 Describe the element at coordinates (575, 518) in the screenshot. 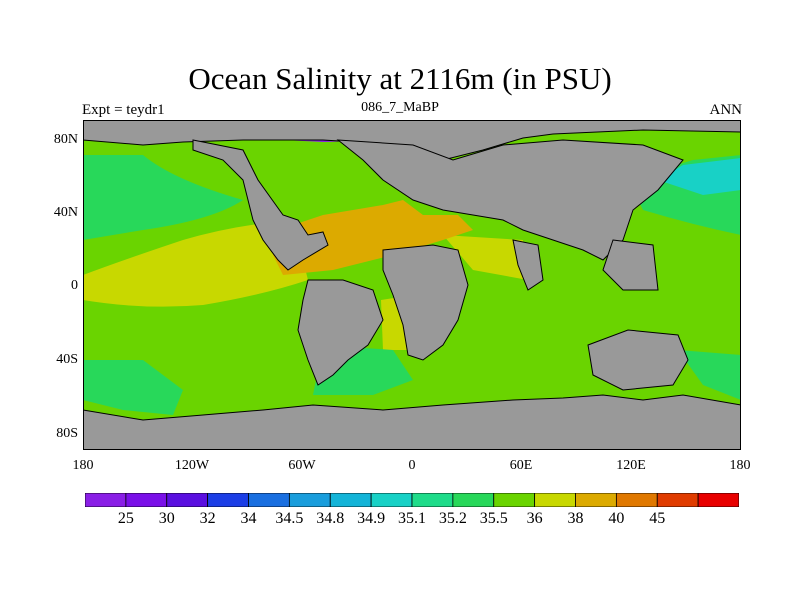

I see `colorbar-label: 38` at that location.